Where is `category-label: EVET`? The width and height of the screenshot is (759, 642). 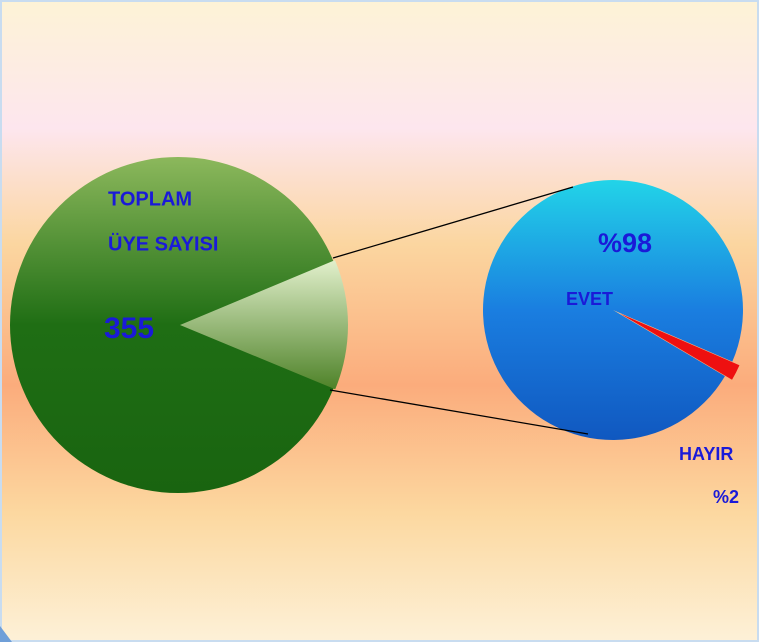
category-label: EVET is located at coordinates (589, 299).